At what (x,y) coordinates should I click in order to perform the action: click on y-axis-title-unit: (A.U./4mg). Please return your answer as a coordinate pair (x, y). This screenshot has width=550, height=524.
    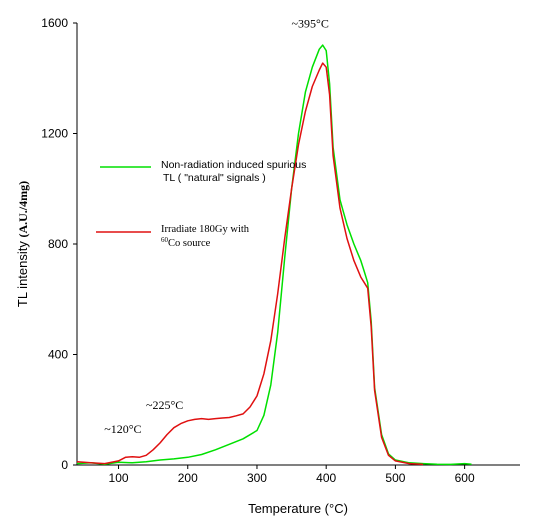
    Looking at the image, I should click on (23, 209).